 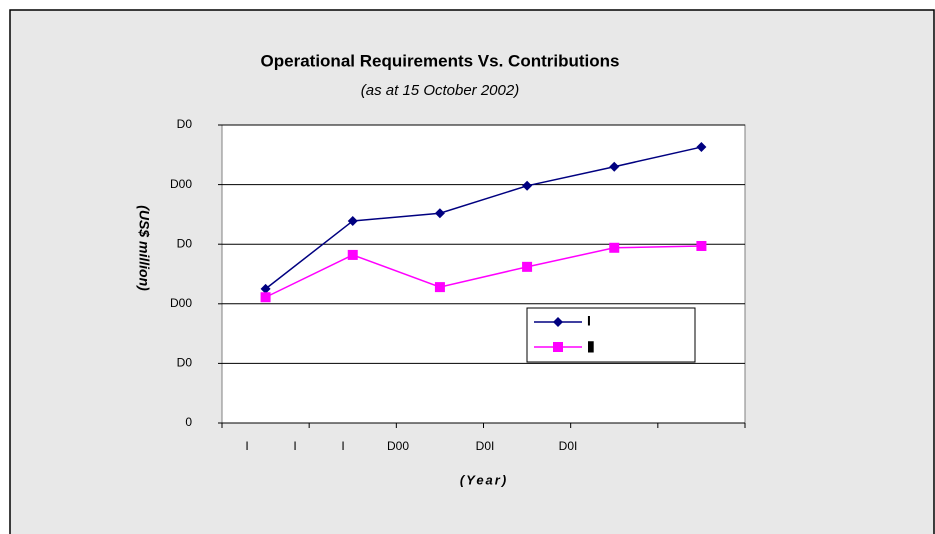 What do you see at coordinates (589, 321) in the screenshot?
I see `legend-label: I` at bounding box center [589, 321].